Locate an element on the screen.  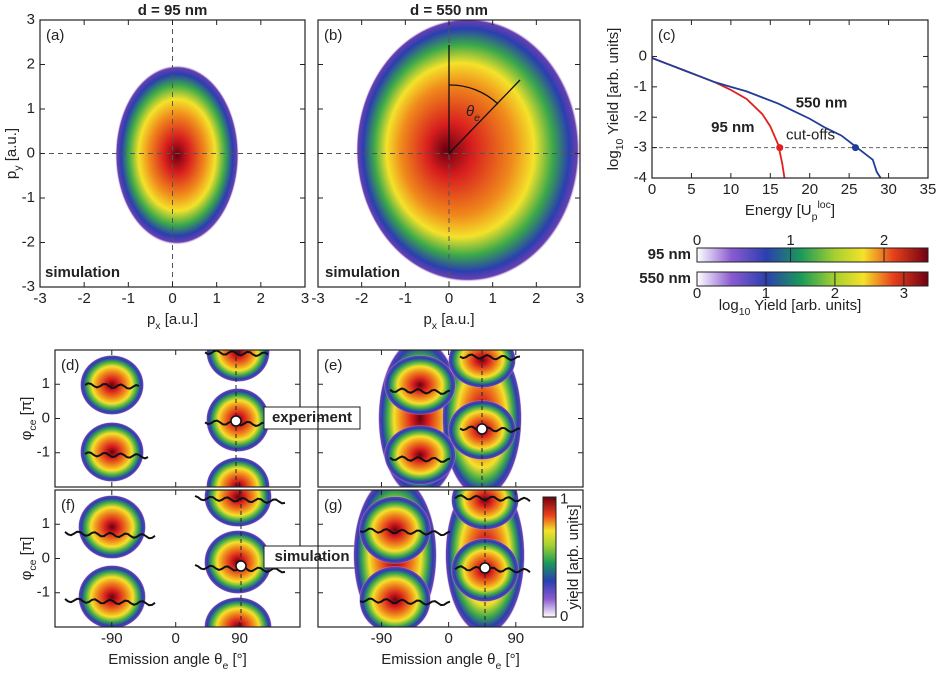
x-axis-label: Energy [Uploc] is located at coordinates (790, 211).